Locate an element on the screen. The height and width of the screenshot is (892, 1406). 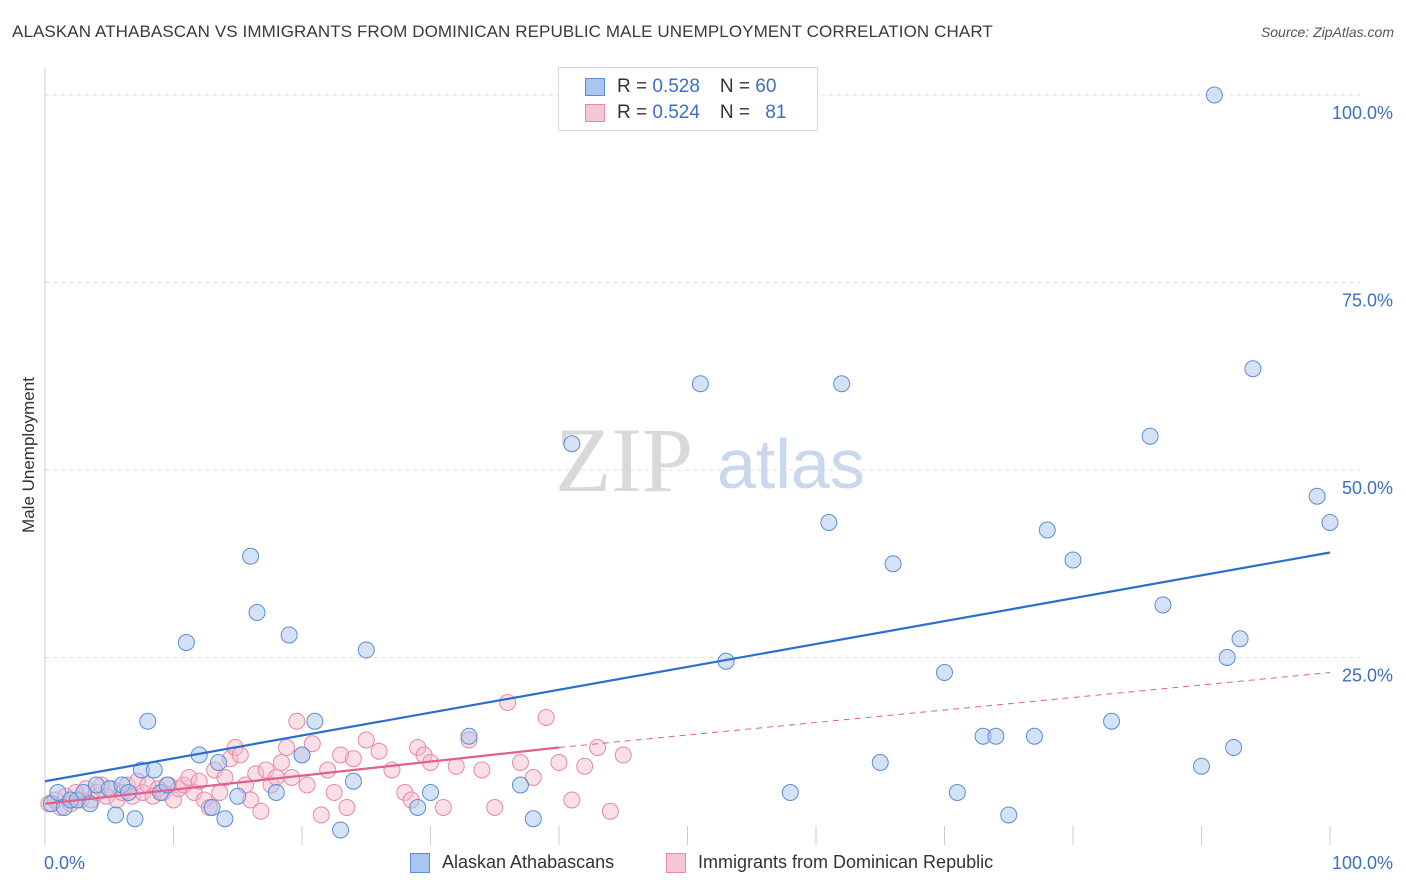
legend-r-value: 0.524 is located at coordinates (676, 112).